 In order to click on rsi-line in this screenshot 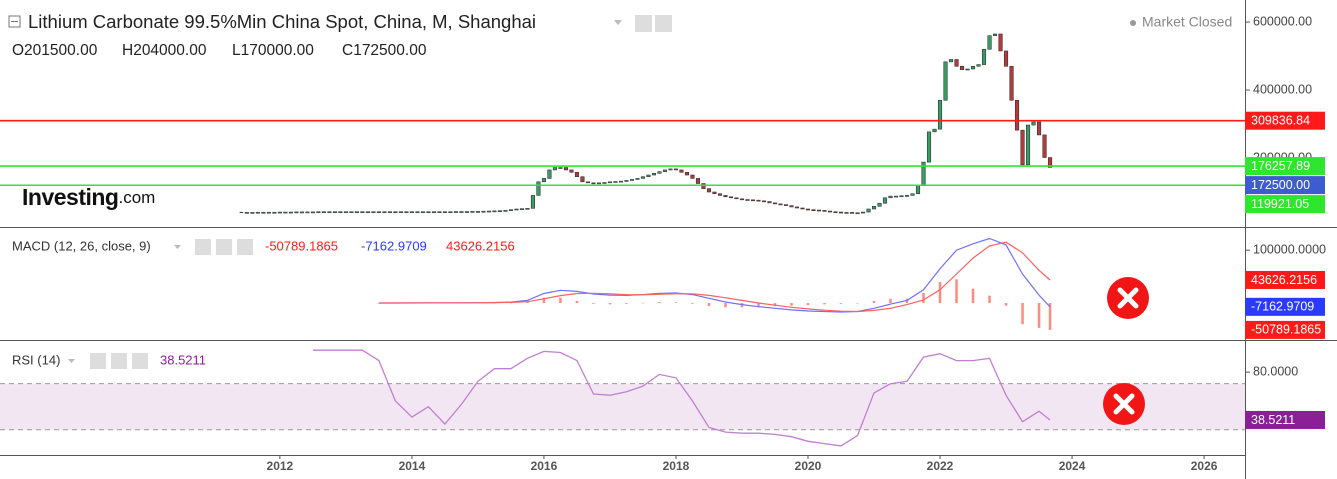, I will do `click(681, 398)`.